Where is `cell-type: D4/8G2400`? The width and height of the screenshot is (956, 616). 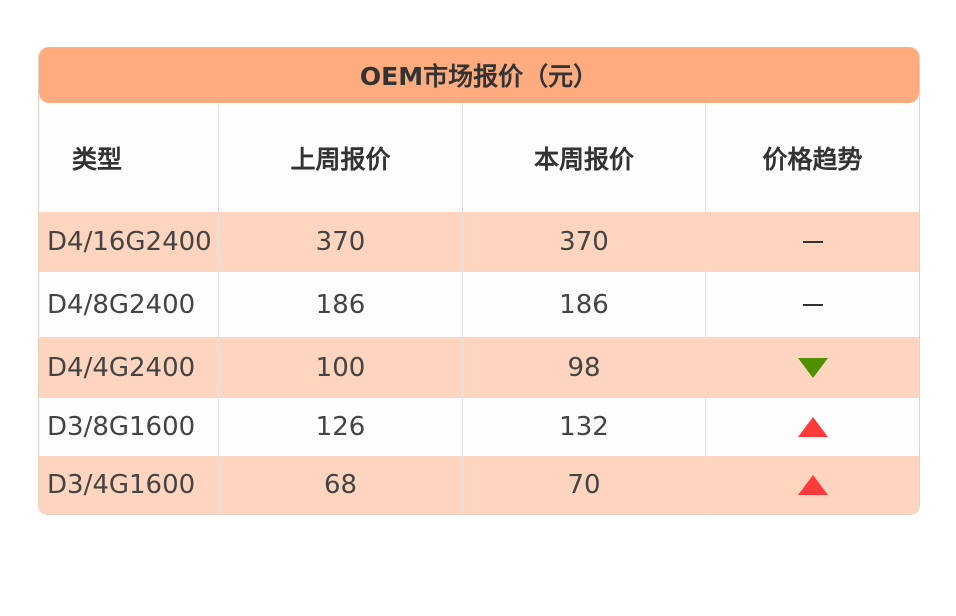 cell-type: D4/8G2400 is located at coordinates (129, 304).